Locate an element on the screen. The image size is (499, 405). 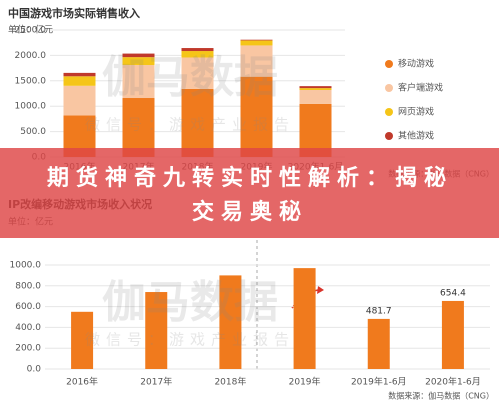
y-tick-label: 600.0 is located at coordinates (28, 307).